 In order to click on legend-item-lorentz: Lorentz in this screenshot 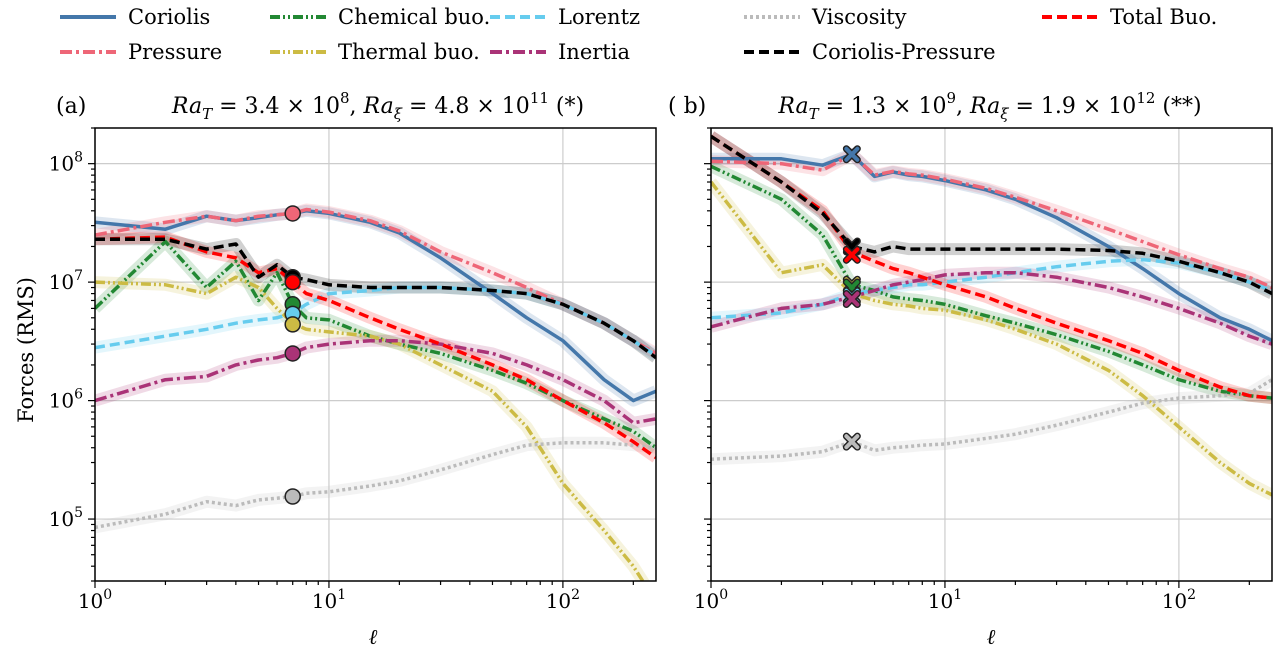, I will do `click(565, 17)`.